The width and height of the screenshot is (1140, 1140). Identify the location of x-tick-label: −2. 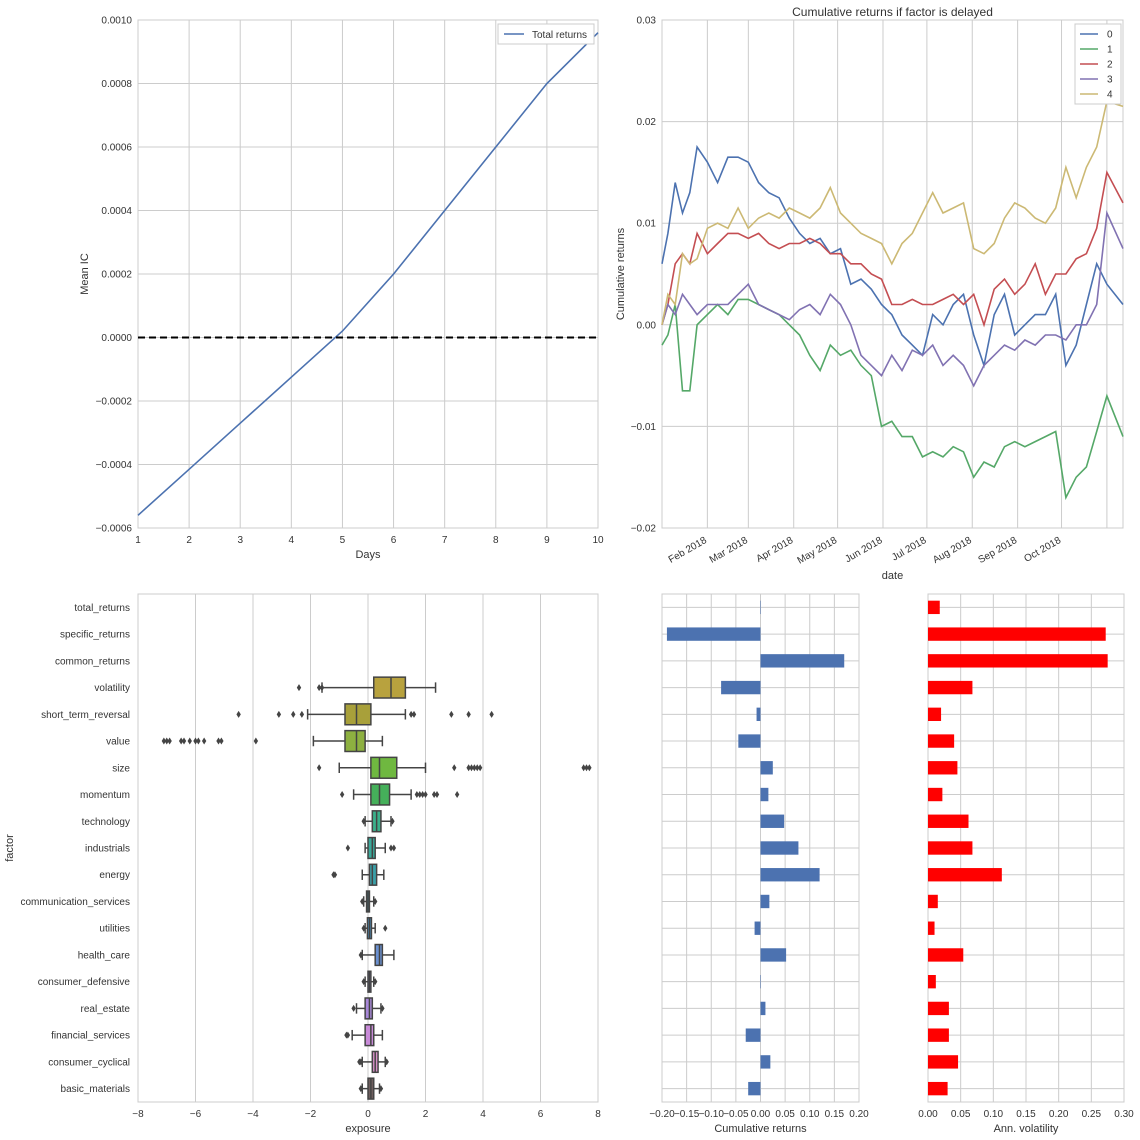
(311, 1114).